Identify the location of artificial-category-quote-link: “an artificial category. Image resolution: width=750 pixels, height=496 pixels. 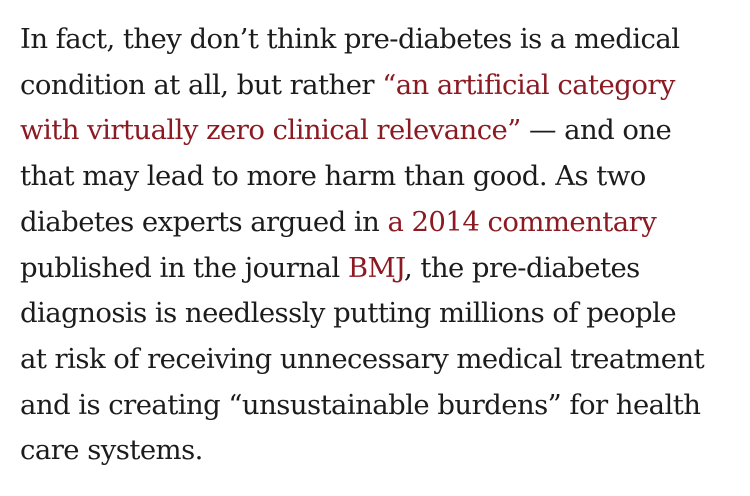
(528, 84).